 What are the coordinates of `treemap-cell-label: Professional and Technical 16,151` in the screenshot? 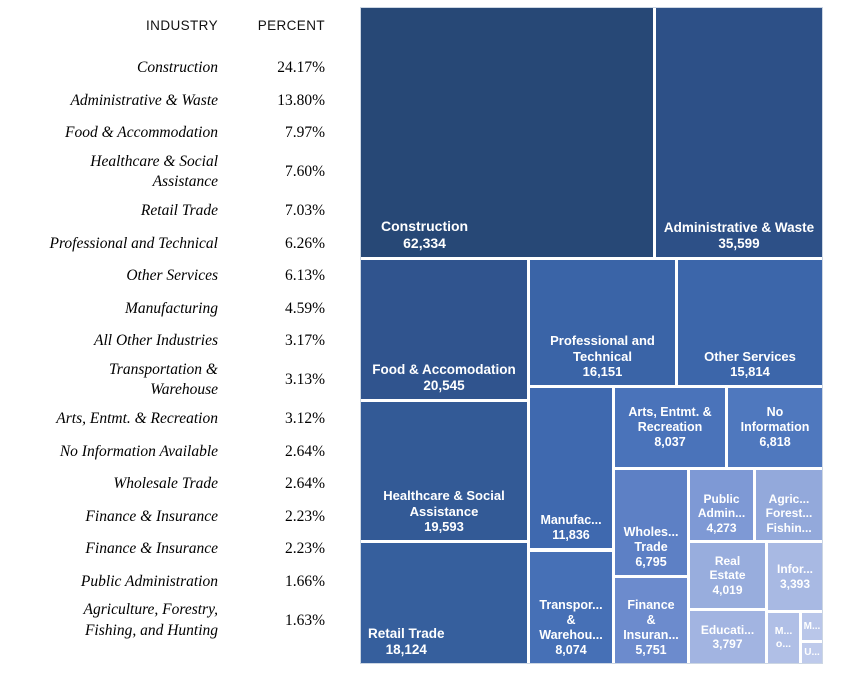 It's located at (602, 356).